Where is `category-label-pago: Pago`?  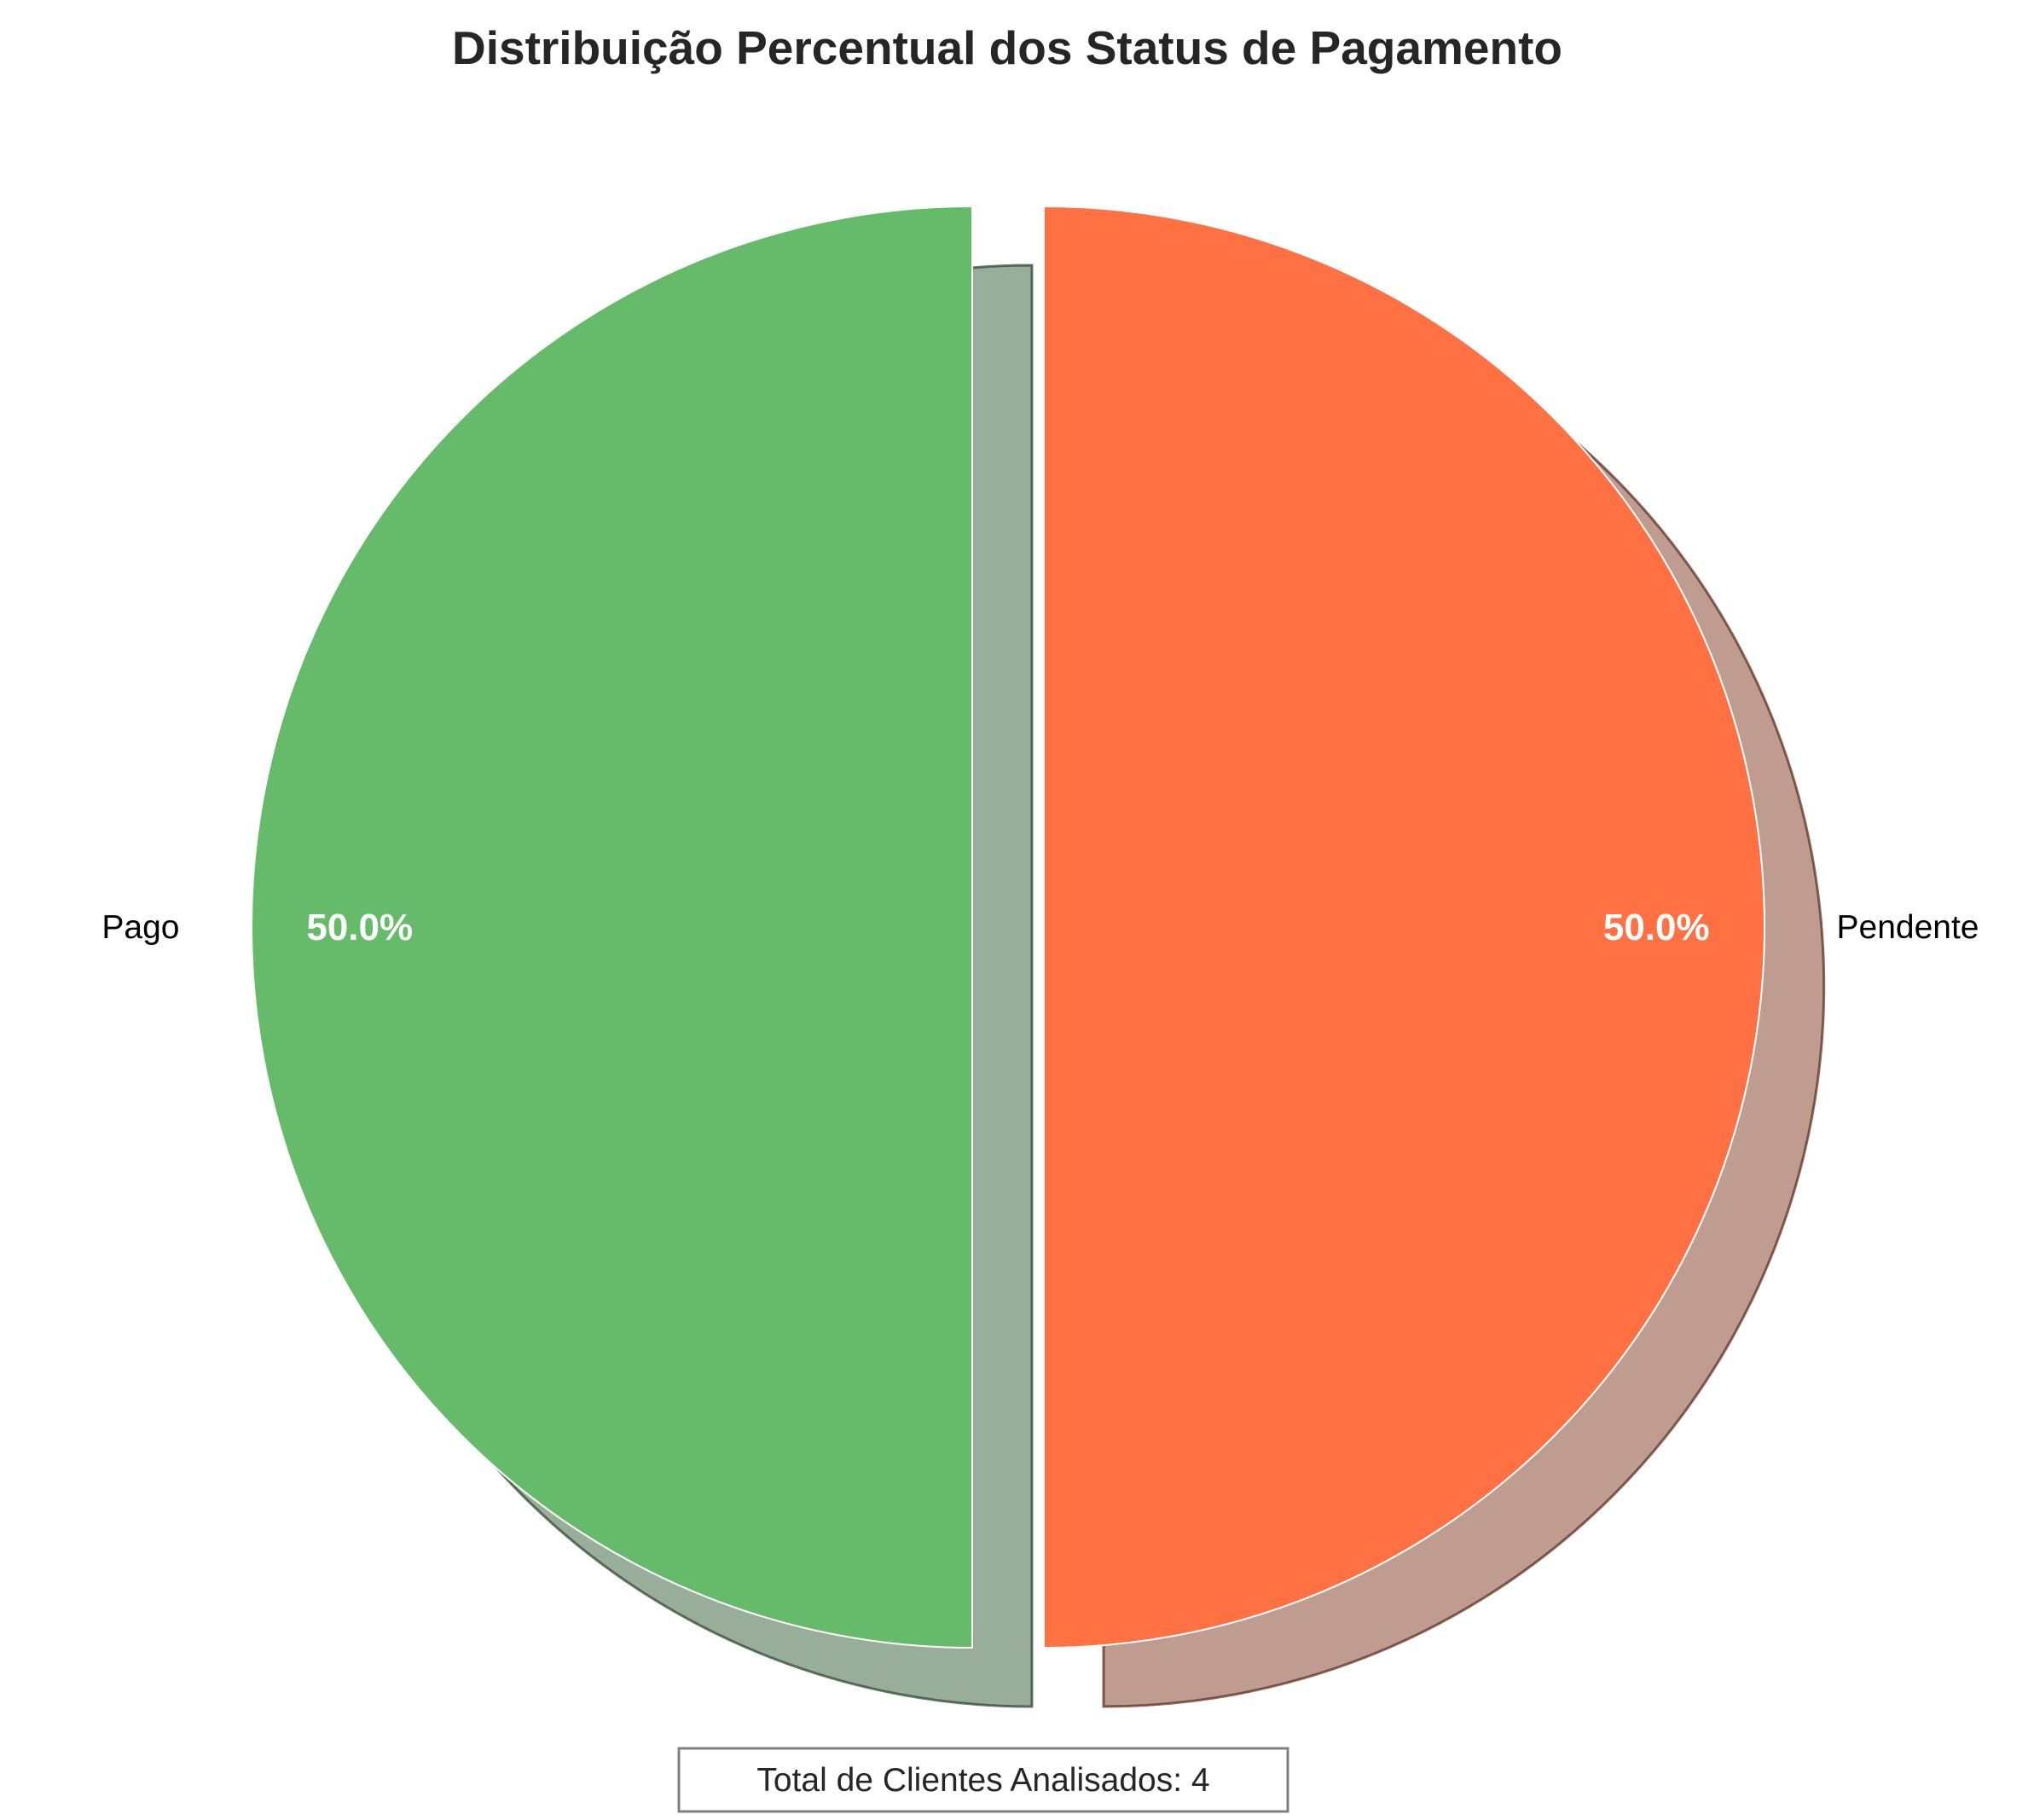
category-label-pago: Pago is located at coordinates (140, 927).